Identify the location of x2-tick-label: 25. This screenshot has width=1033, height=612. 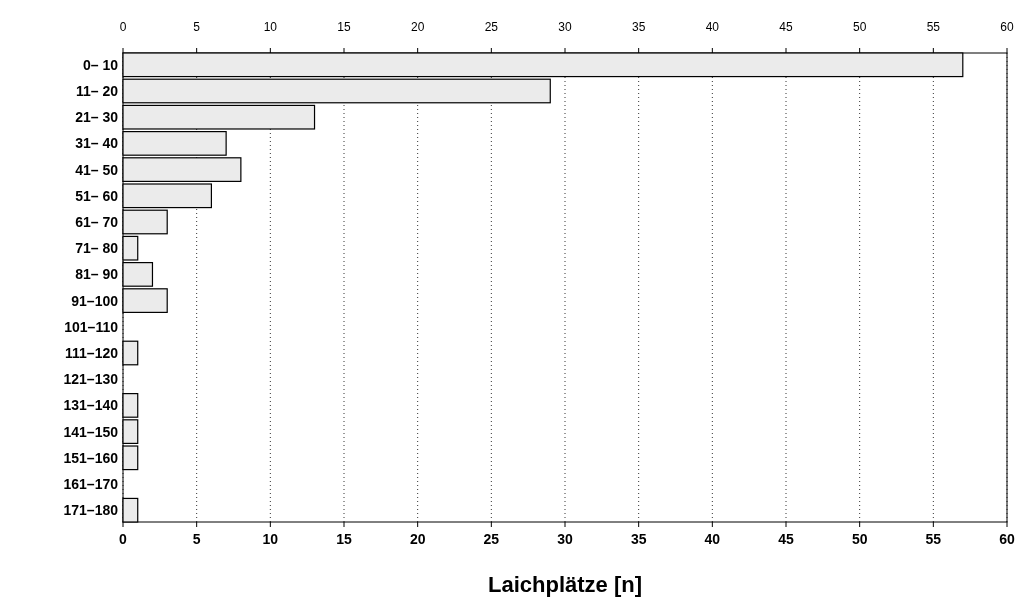
(491, 27).